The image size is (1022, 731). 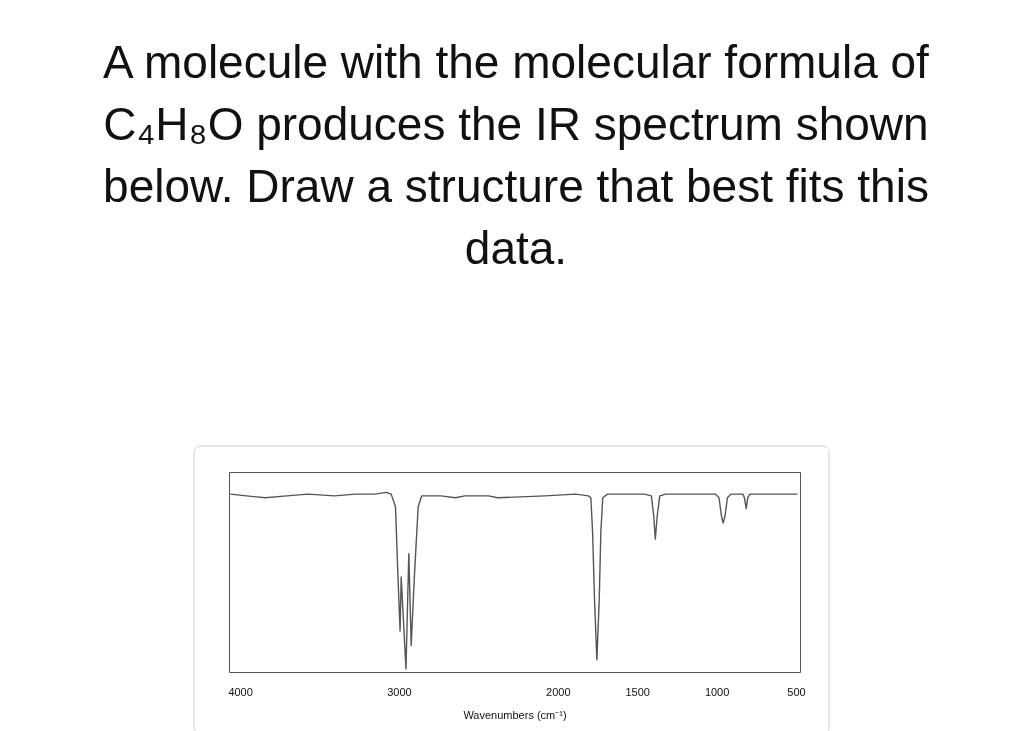 I want to click on x-axis-title: Wavenumbers (cm⁻¹), so click(x=515, y=714).